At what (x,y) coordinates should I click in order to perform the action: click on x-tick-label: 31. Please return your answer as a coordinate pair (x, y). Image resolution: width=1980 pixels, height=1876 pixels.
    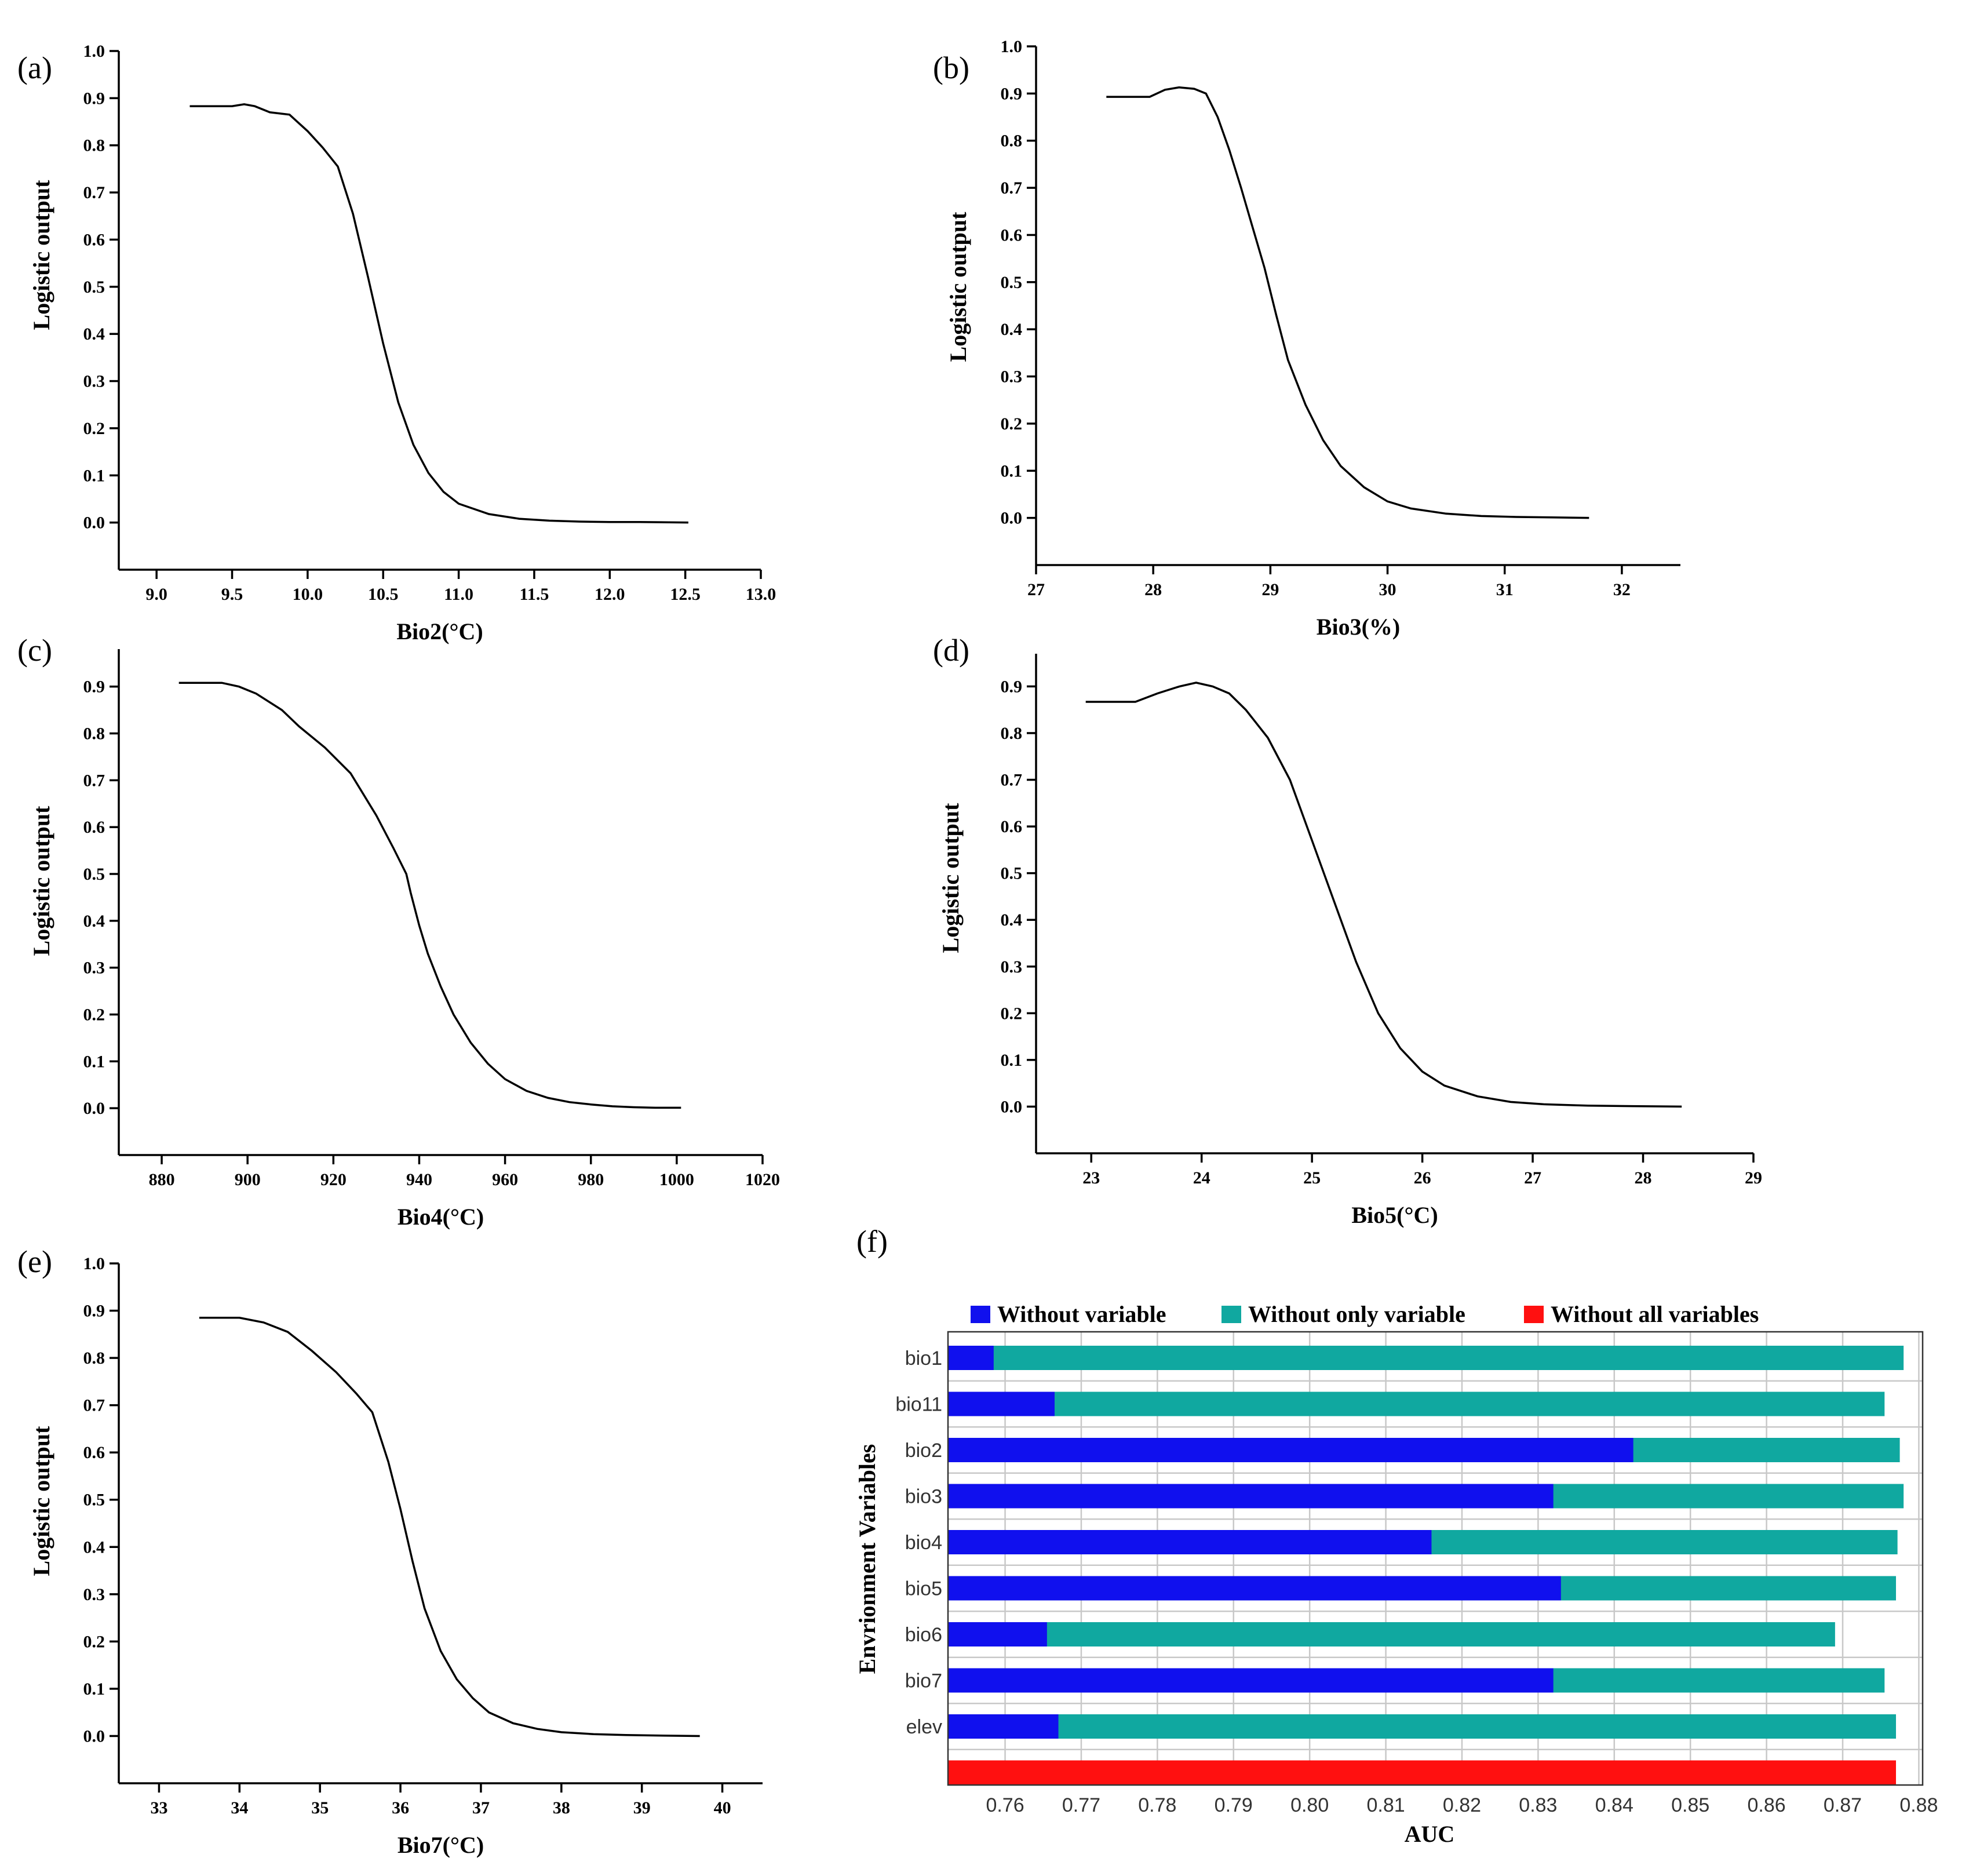
    Looking at the image, I should click on (1505, 589).